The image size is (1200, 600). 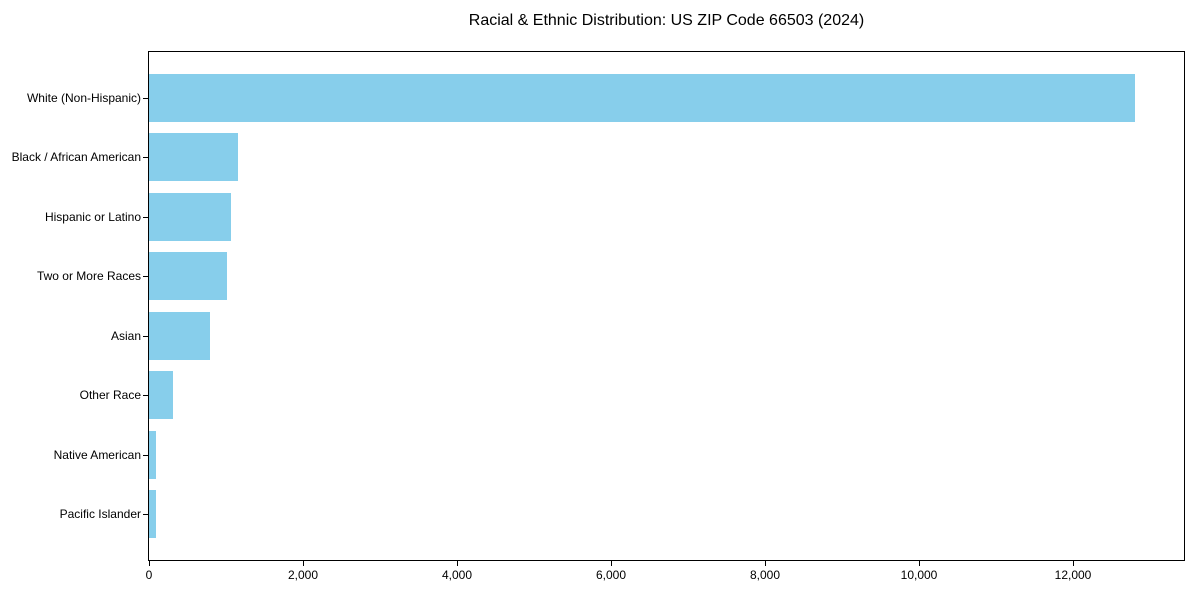 I want to click on y-tick-label: Two or More Races, so click(x=88, y=276).